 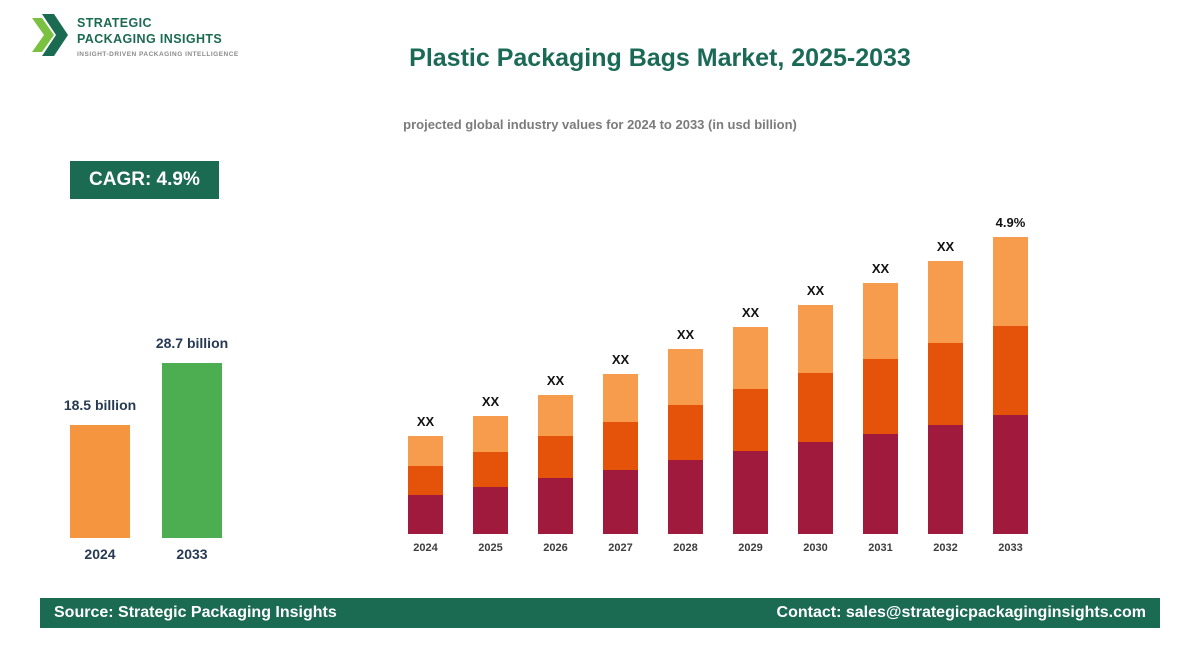 I want to click on summary-bar-column: 18.5 billion 2024, so click(x=100, y=479).